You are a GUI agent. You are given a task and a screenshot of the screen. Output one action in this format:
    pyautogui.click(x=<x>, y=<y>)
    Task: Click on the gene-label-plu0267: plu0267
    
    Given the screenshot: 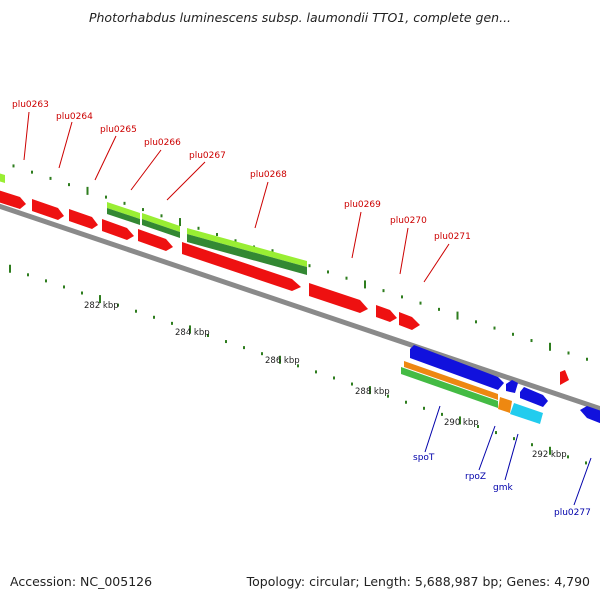 What is the action you would take?
    pyautogui.click(x=207, y=156)
    